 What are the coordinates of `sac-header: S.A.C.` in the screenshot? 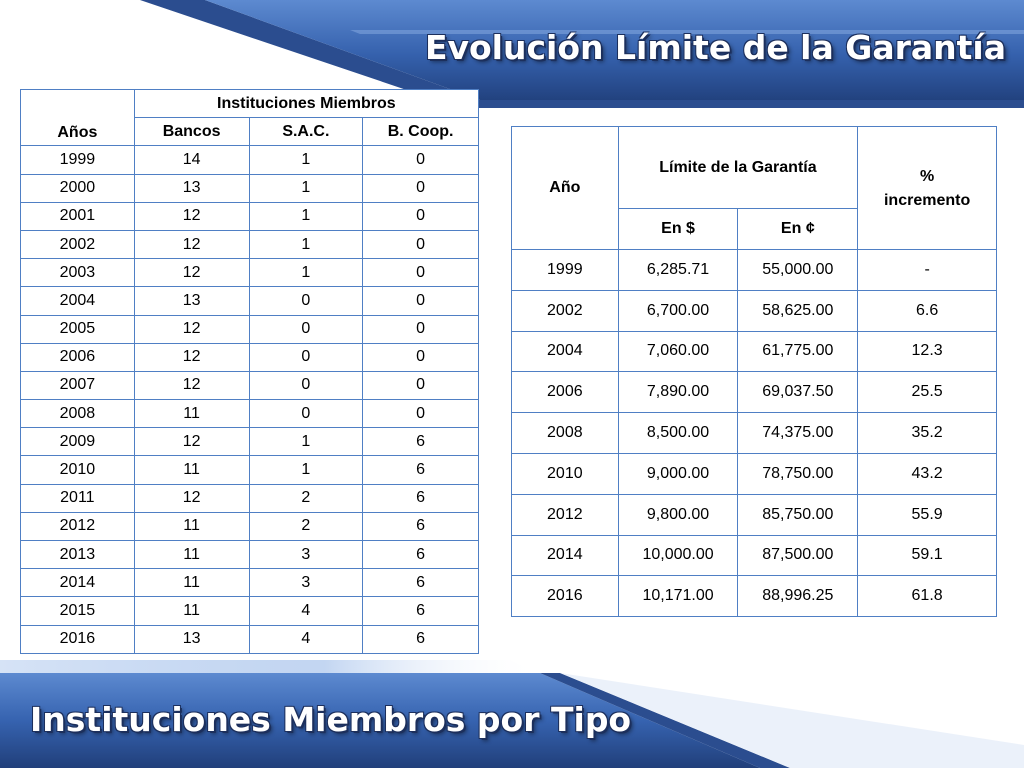 It's located at (306, 132).